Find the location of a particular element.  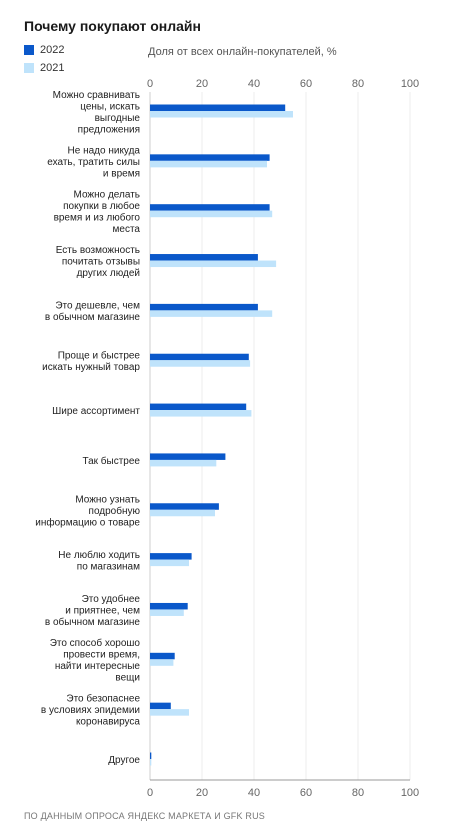

category-label: Не надо никуда ехать, тратить силы и время is located at coordinates (93, 162).